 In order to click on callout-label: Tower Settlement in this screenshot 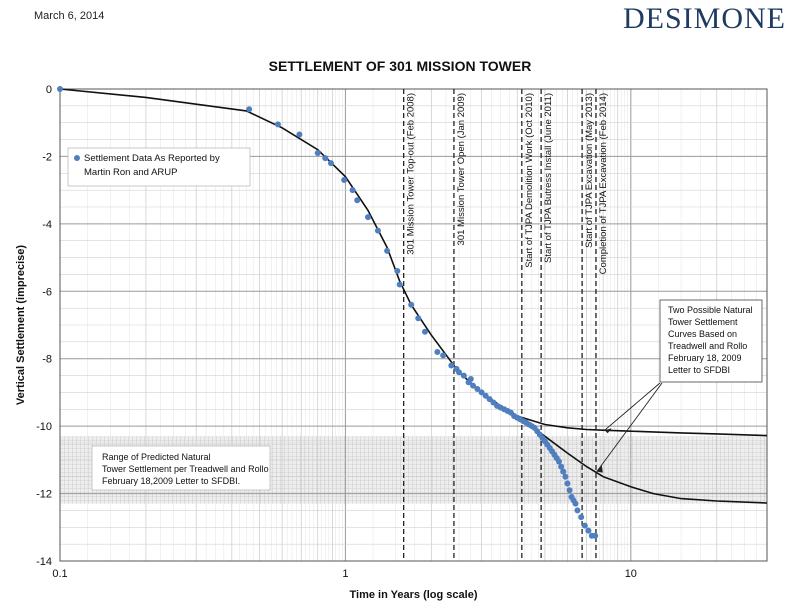, I will do `click(703, 322)`.